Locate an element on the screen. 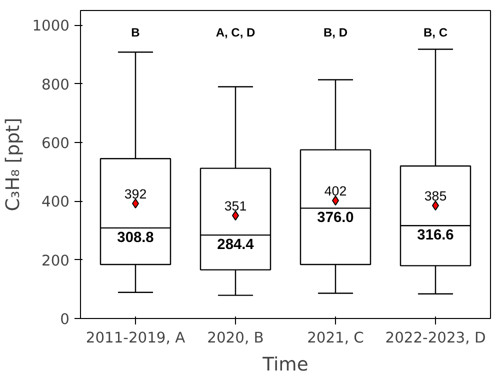  x-tick-label: 2011-2019, A is located at coordinates (136, 338).